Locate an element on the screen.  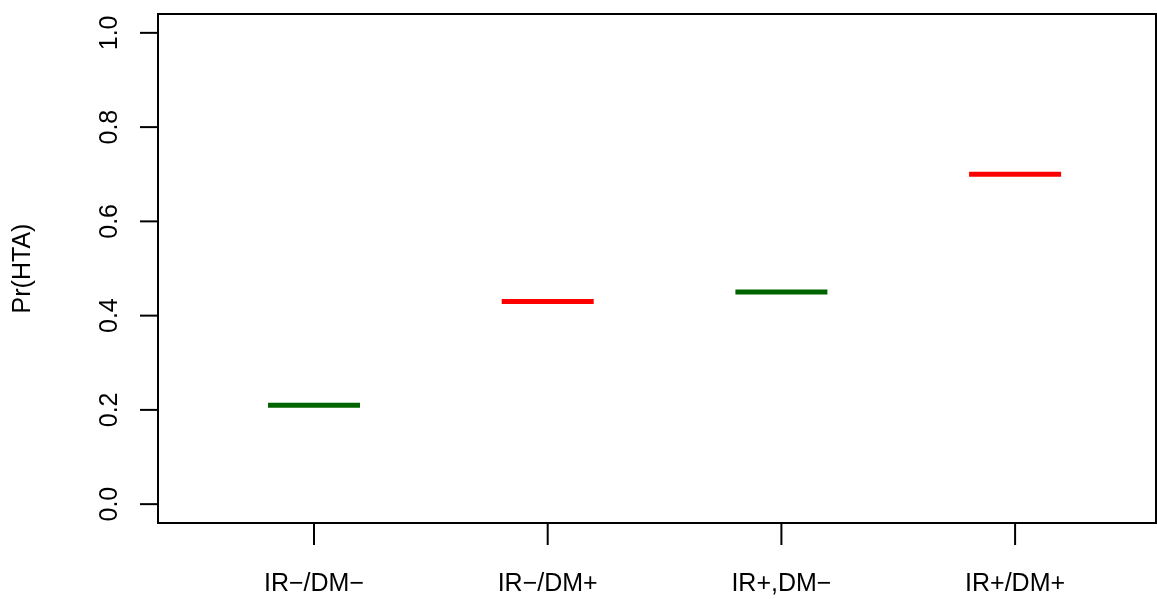
x-tick-label: IR−/DM− is located at coordinates (314, 582).